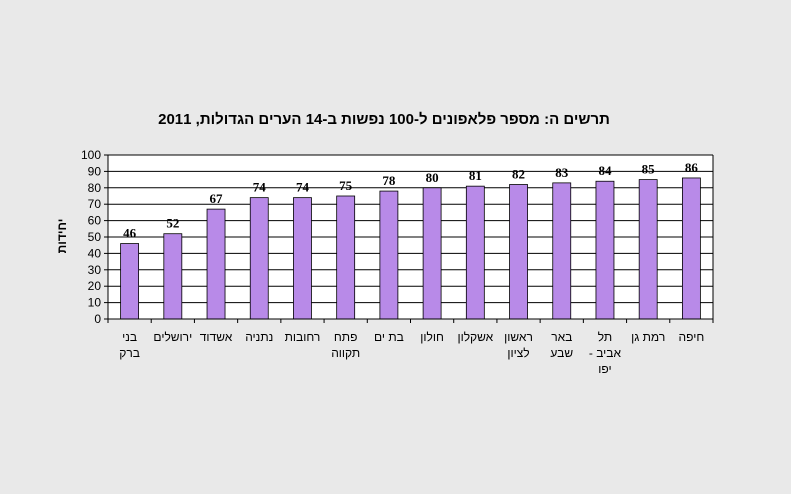 The width and height of the screenshot is (791, 494). What do you see at coordinates (129, 345) in the screenshot?
I see `x-tick-label: בני ברק` at bounding box center [129, 345].